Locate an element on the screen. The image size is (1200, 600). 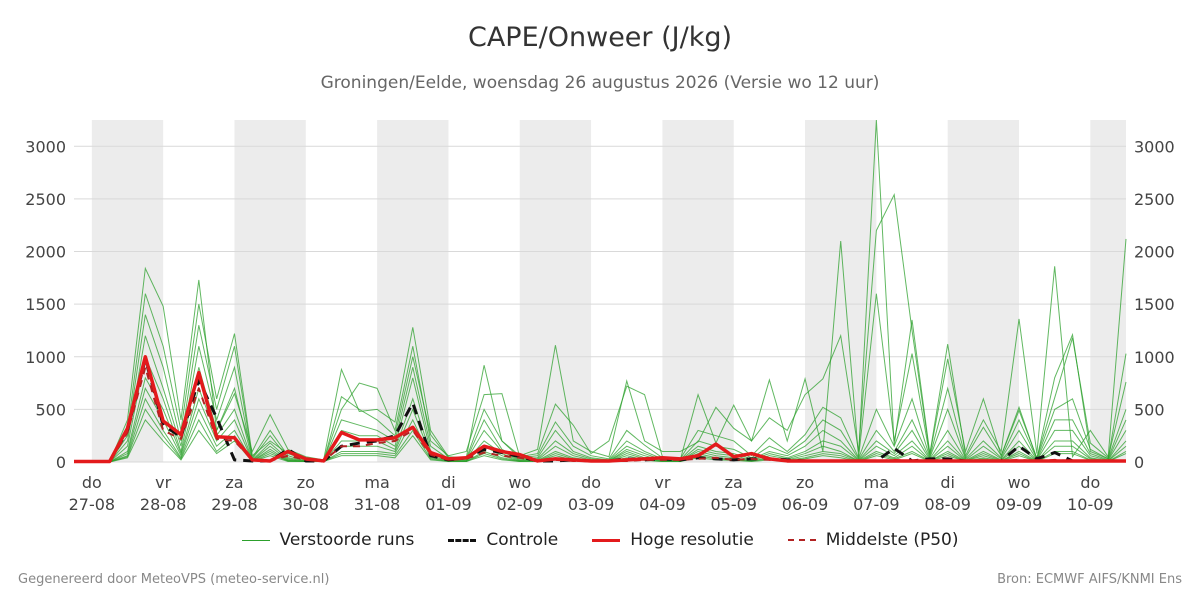
legend-swatch-median is located at coordinates (801, 540).